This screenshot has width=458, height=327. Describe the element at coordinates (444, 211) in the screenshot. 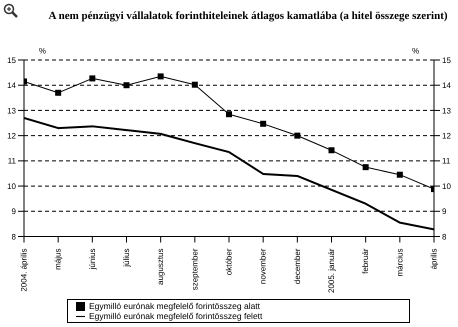

I see `y2-tick-label: 9` at that location.